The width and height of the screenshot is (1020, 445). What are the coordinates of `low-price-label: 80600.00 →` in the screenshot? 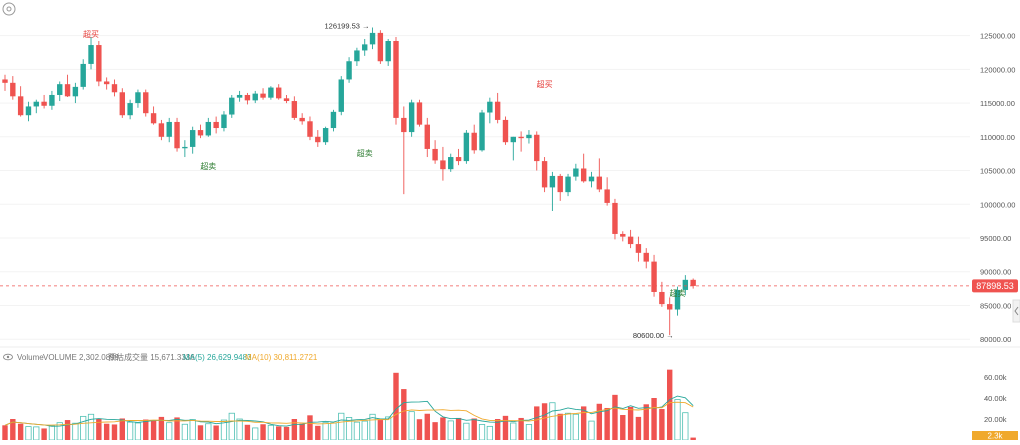 It's located at (653, 335).